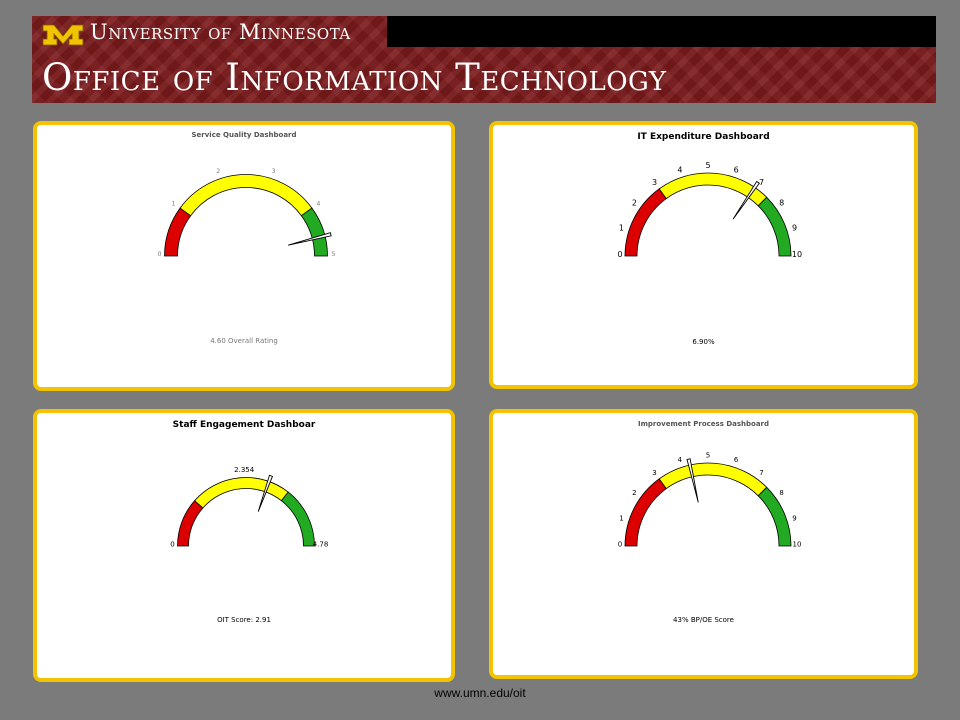 The height and width of the screenshot is (720, 960). Describe the element at coordinates (703, 424) in the screenshot. I see `panel-title: Improvement Process Dashboard` at that location.